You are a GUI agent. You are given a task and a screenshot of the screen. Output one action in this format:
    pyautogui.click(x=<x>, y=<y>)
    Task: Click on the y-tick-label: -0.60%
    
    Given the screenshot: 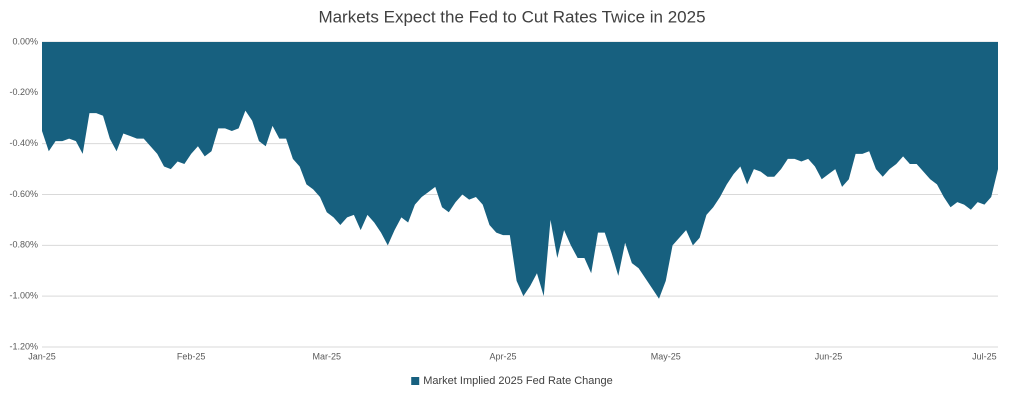 What is the action you would take?
    pyautogui.click(x=23, y=194)
    